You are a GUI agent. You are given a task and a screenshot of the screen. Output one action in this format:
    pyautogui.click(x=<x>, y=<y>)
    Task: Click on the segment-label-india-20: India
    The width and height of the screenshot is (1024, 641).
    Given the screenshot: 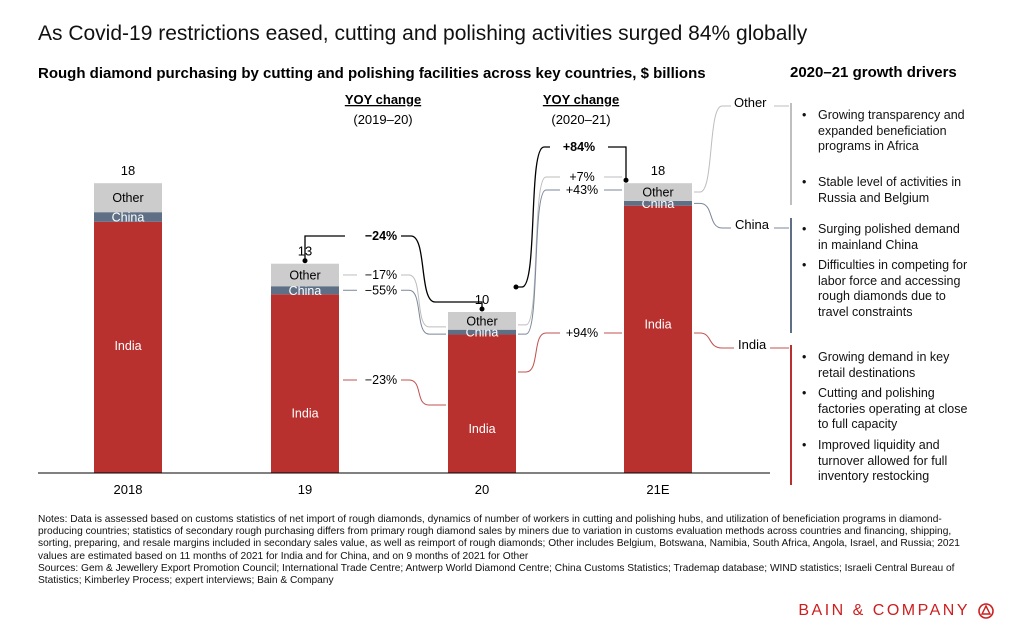 What is the action you would take?
    pyautogui.click(x=481, y=429)
    